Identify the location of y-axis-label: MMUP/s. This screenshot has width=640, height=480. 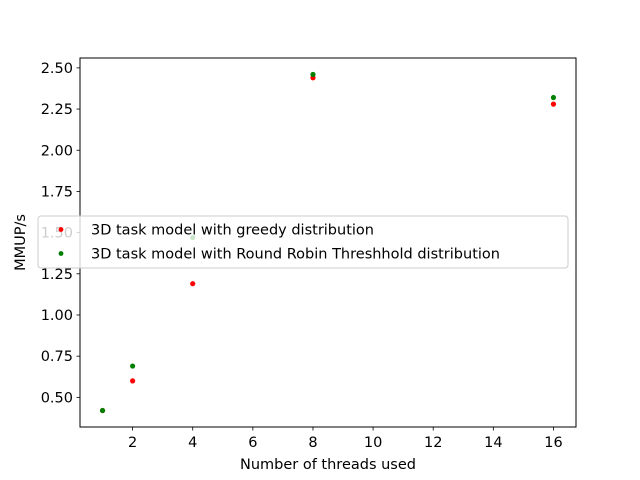
(21, 242).